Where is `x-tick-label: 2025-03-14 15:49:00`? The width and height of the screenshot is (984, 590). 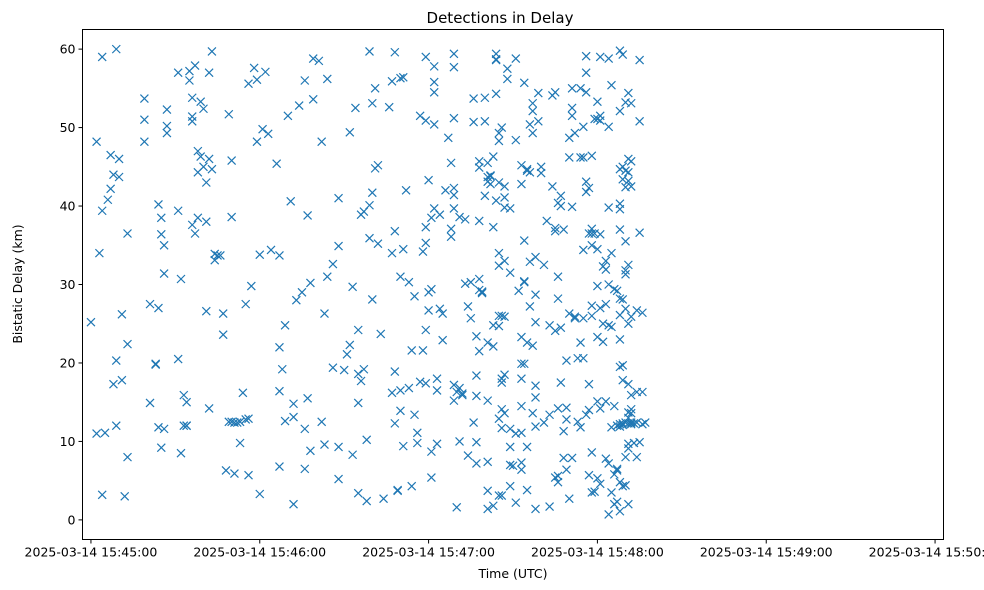
x-tick-label: 2025-03-14 15:49:00 is located at coordinates (766, 552).